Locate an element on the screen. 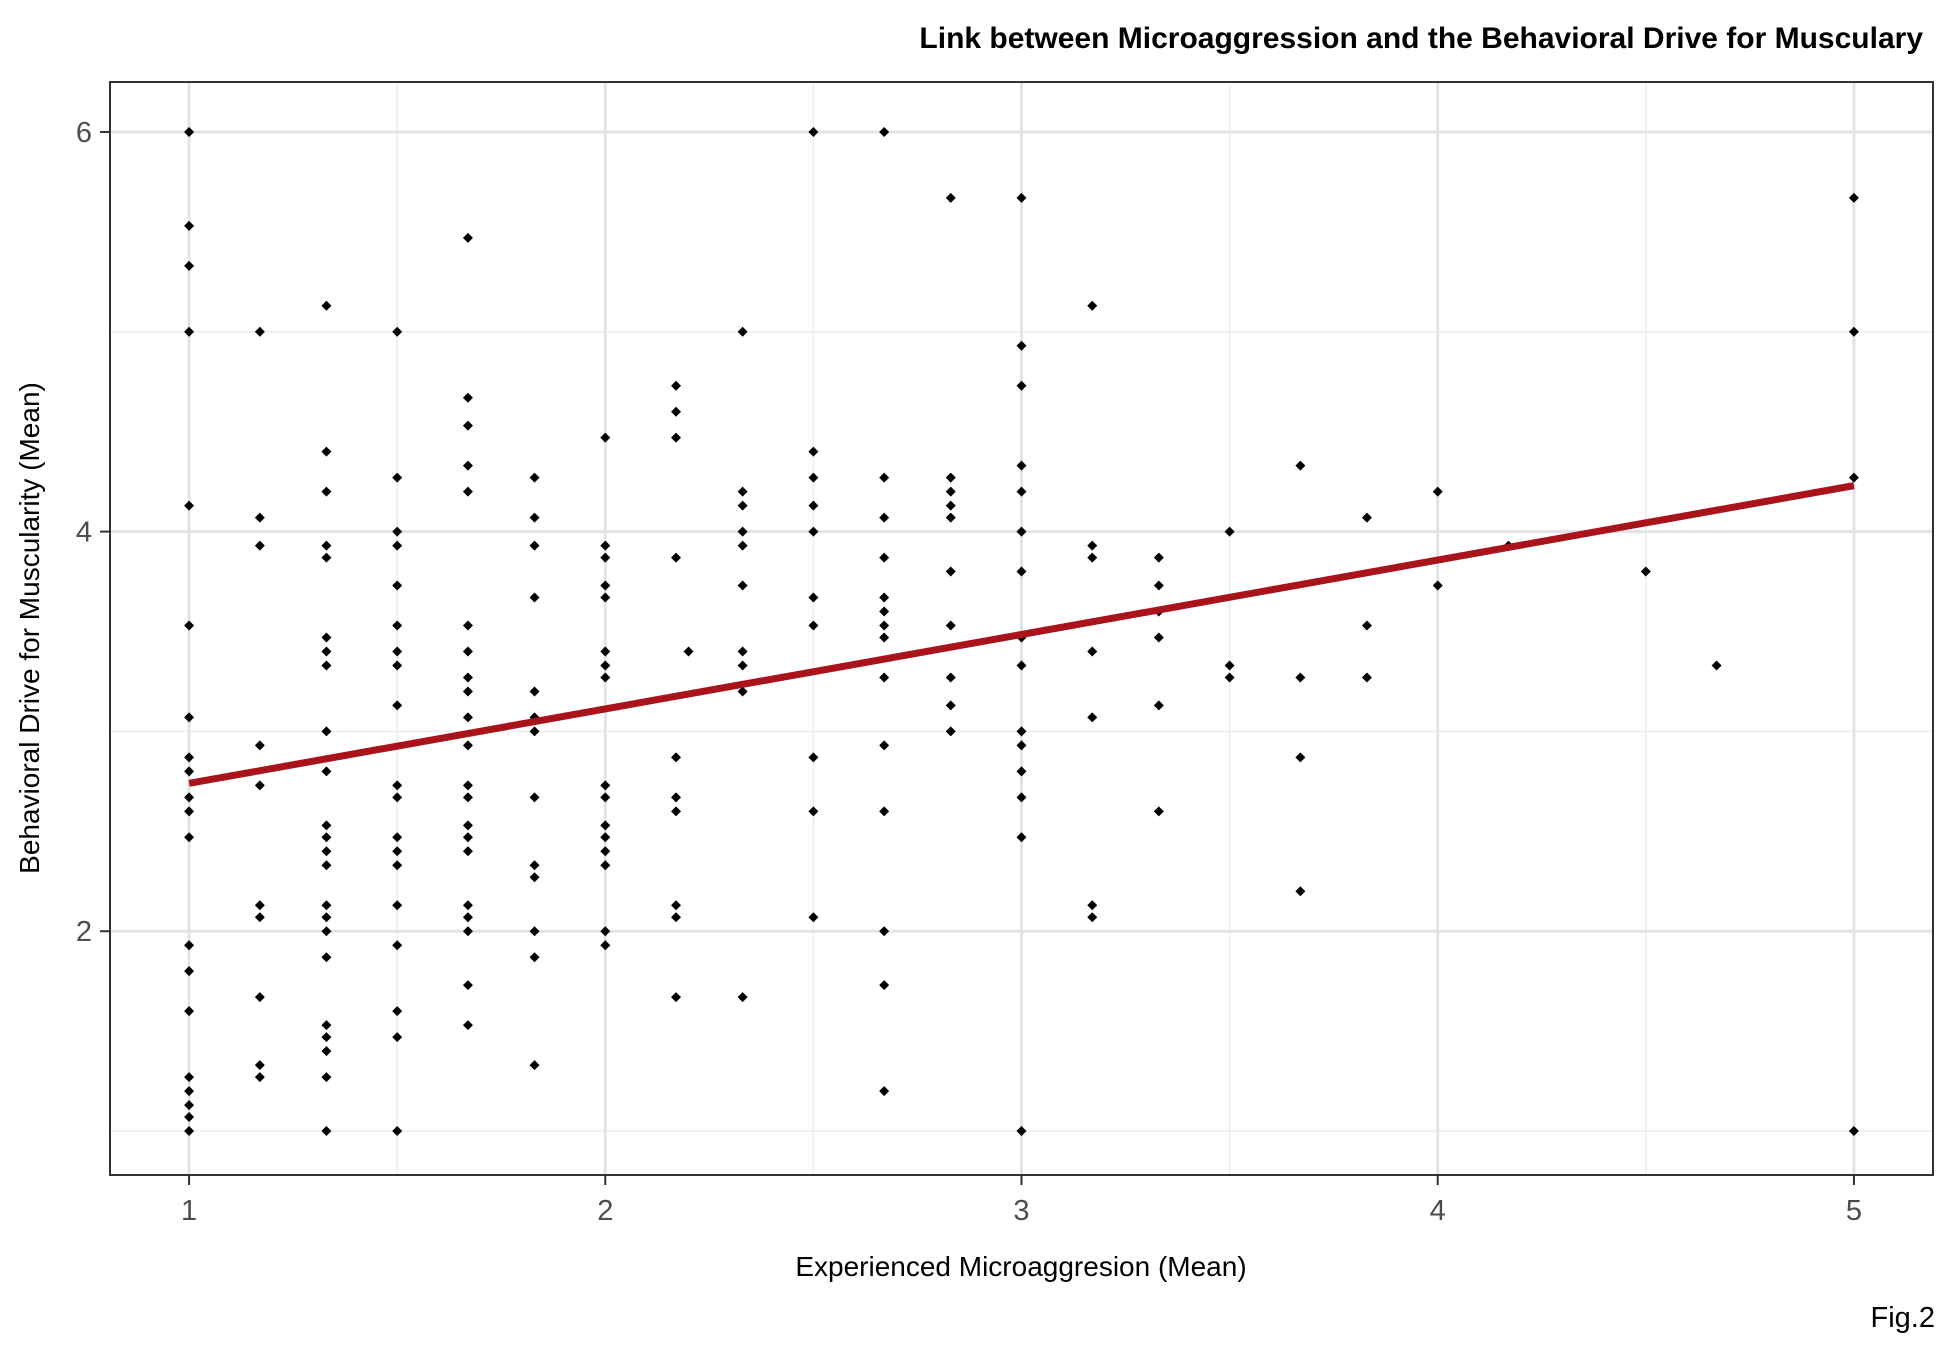  x-tick-label: 3 is located at coordinates (1021, 1211).